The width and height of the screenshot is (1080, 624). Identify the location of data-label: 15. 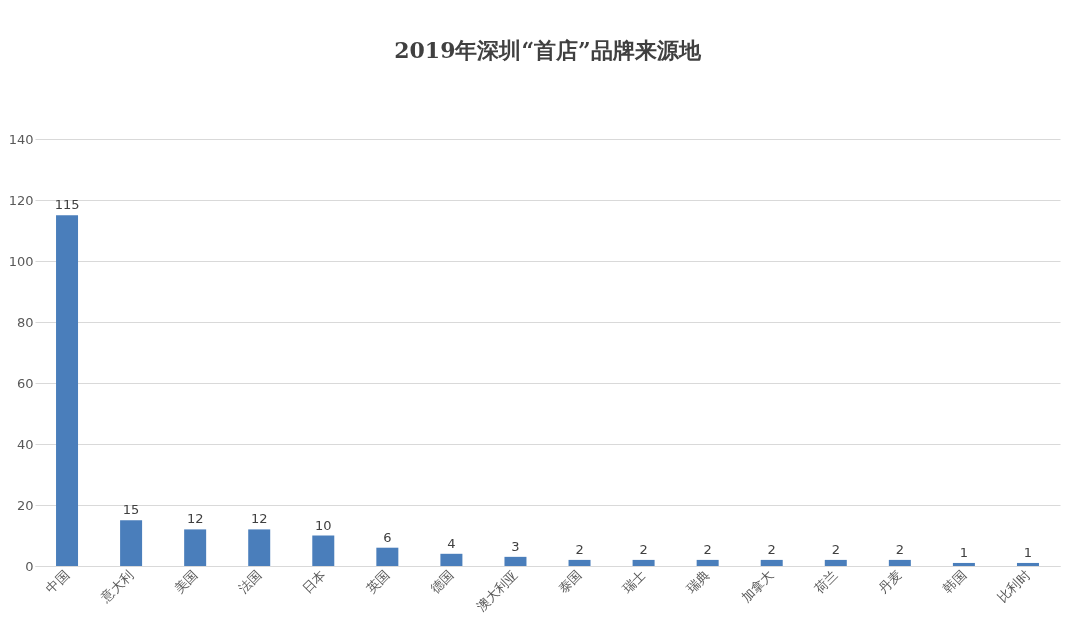
(131, 510).